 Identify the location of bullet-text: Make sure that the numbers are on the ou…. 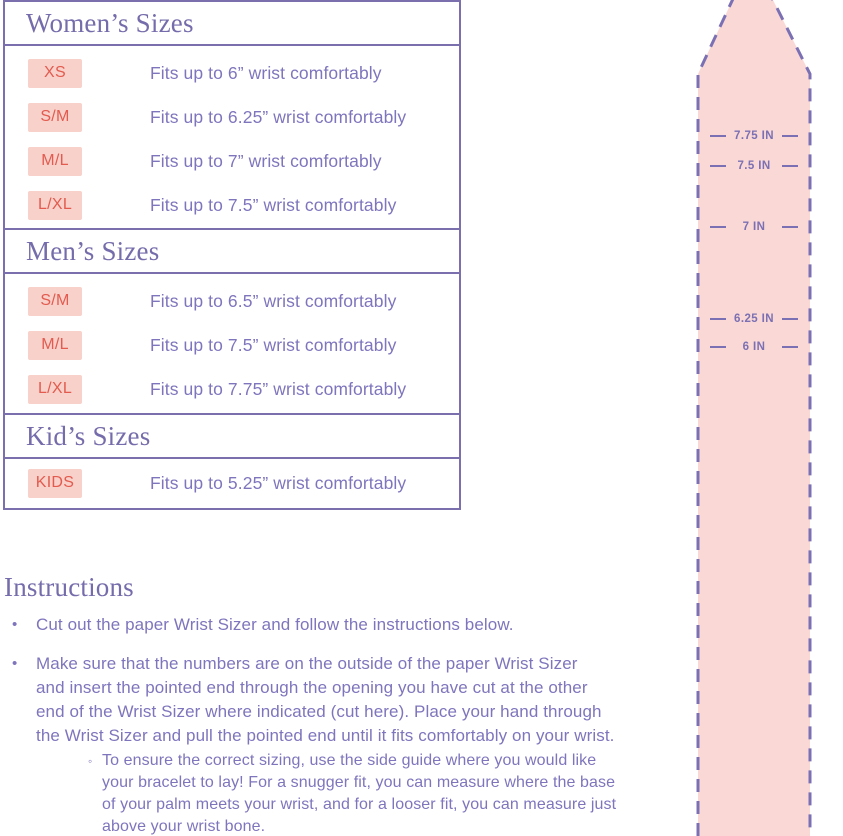
(325, 699).